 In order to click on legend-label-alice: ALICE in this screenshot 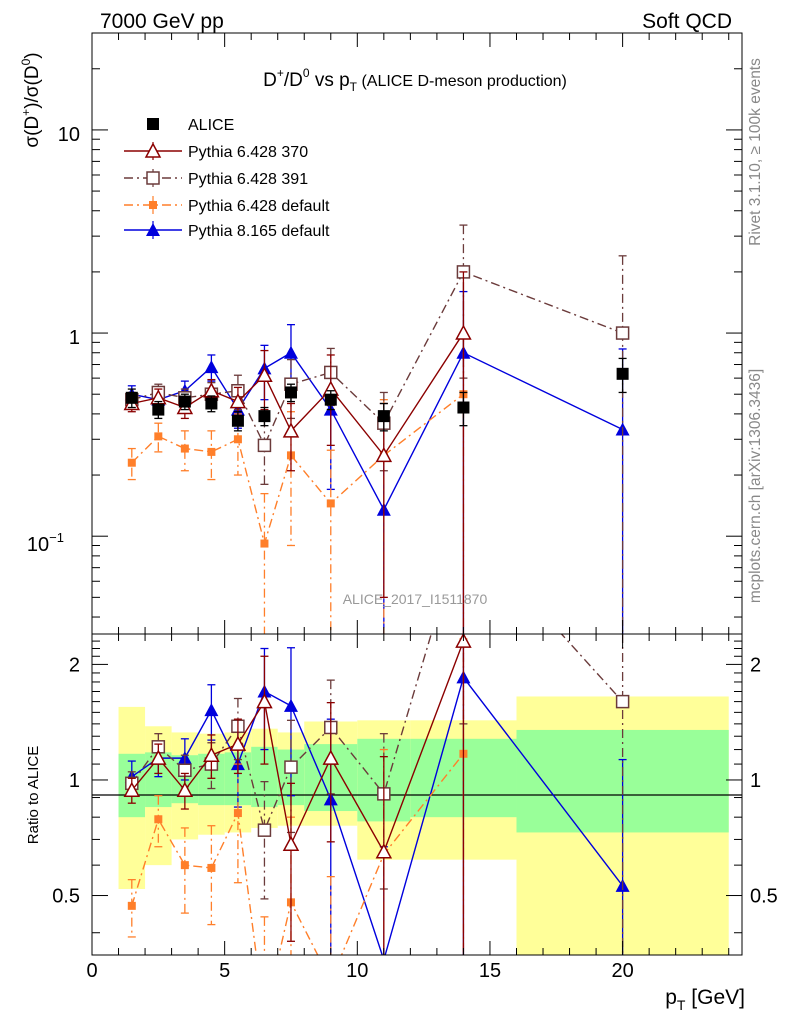, I will do `click(211, 125)`.